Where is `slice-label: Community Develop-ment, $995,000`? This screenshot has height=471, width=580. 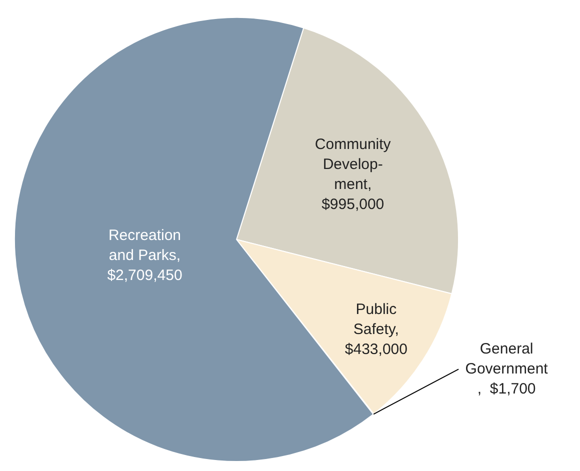
slice-label: Community Develop-ment, $995,000 is located at coordinates (353, 174).